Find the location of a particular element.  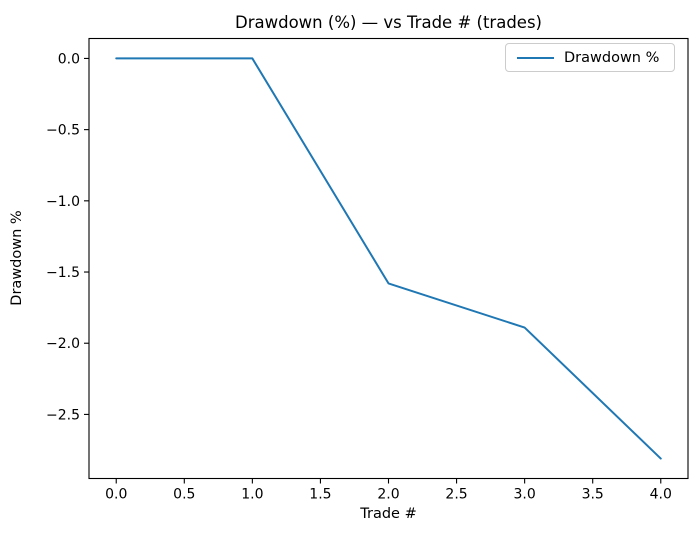

legend-line-sample-icon is located at coordinates (535, 57).